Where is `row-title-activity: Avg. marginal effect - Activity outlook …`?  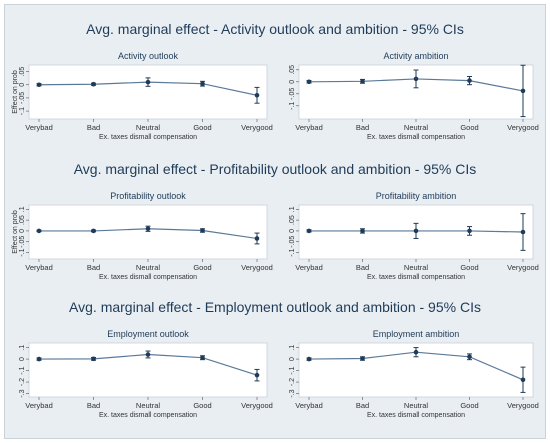 row-title-activity: Avg. marginal effect - Activity outlook … is located at coordinates (275, 29).